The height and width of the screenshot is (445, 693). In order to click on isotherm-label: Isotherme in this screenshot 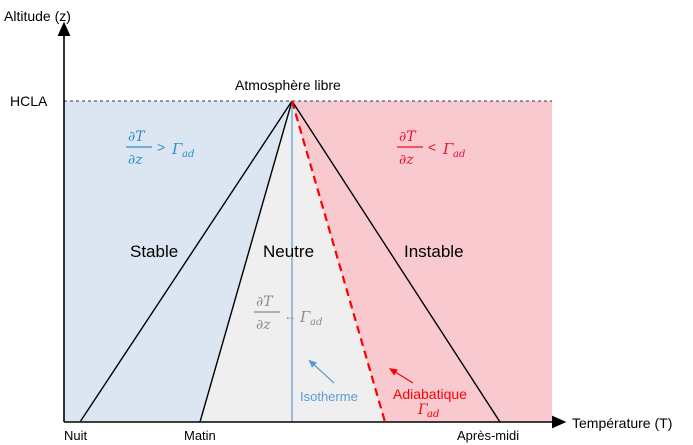, I will do `click(329, 396)`.